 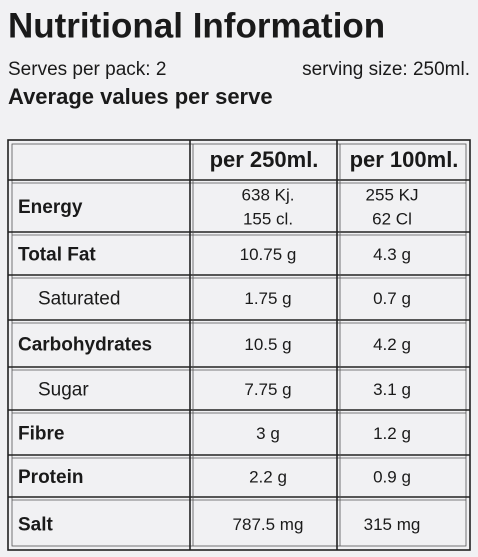 I want to click on sub-nutrient-label: Sugar, so click(x=63, y=390).